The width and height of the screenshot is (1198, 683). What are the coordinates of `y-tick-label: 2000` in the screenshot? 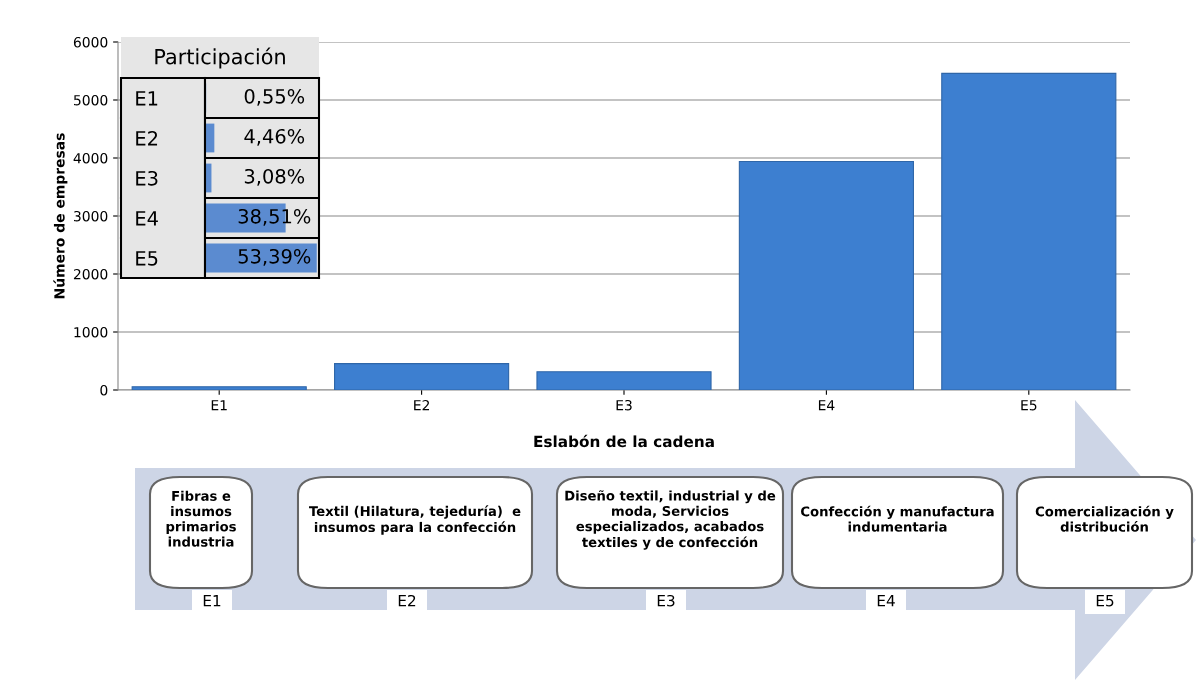 It's located at (90, 274).